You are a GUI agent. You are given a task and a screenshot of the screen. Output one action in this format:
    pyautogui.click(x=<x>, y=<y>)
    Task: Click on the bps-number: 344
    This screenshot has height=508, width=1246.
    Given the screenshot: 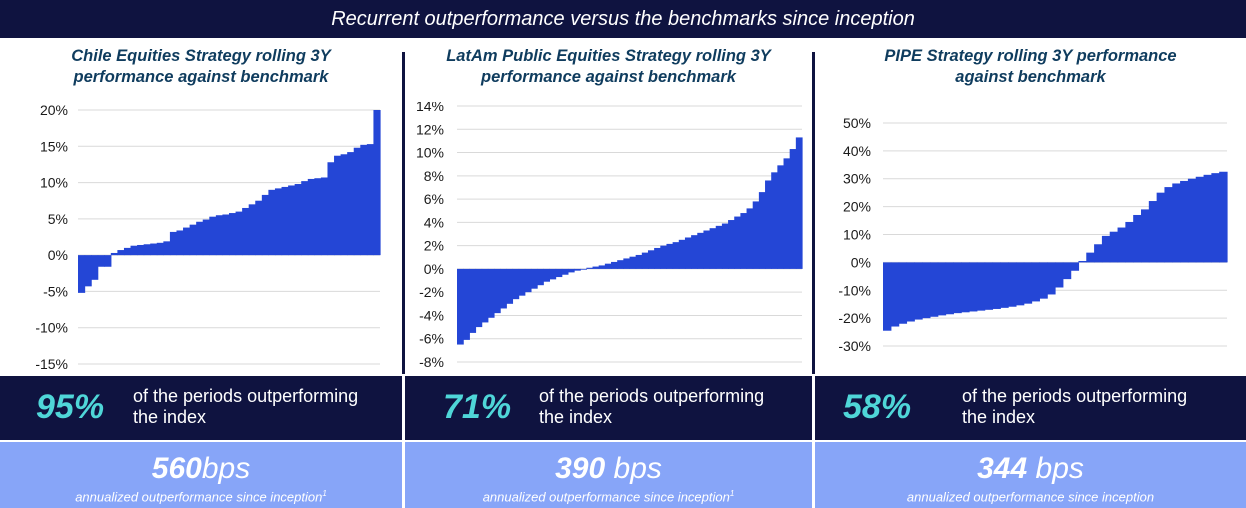 What is the action you would take?
    pyautogui.click(x=1002, y=468)
    